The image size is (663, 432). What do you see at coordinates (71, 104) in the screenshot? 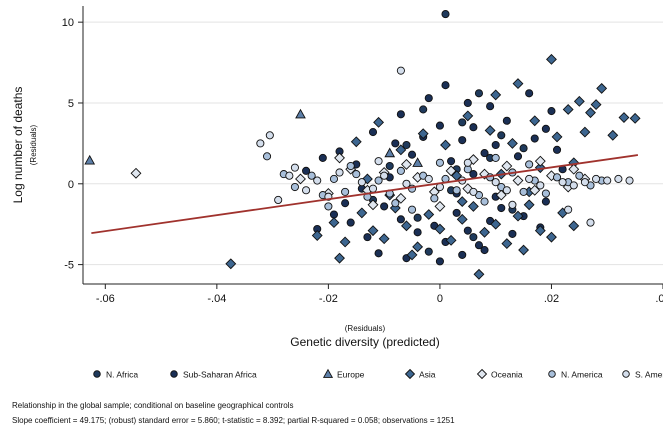
I see `y-tick-label: 5` at bounding box center [71, 104].